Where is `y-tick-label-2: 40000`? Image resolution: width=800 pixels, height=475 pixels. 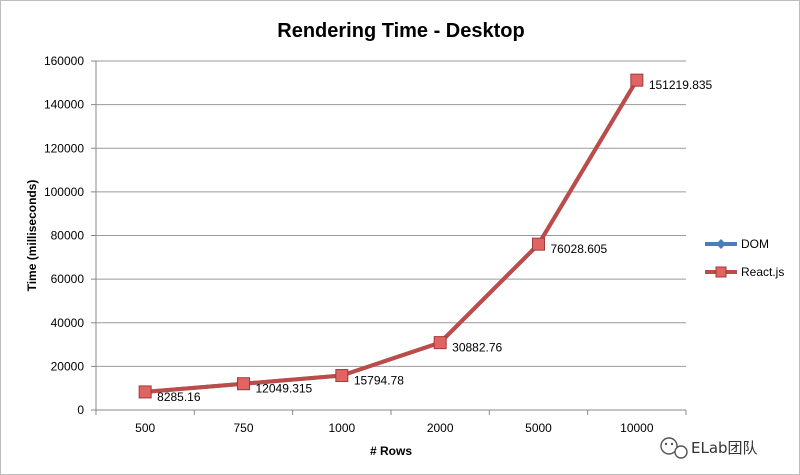 y-tick-label-2: 40000 is located at coordinates (68, 323).